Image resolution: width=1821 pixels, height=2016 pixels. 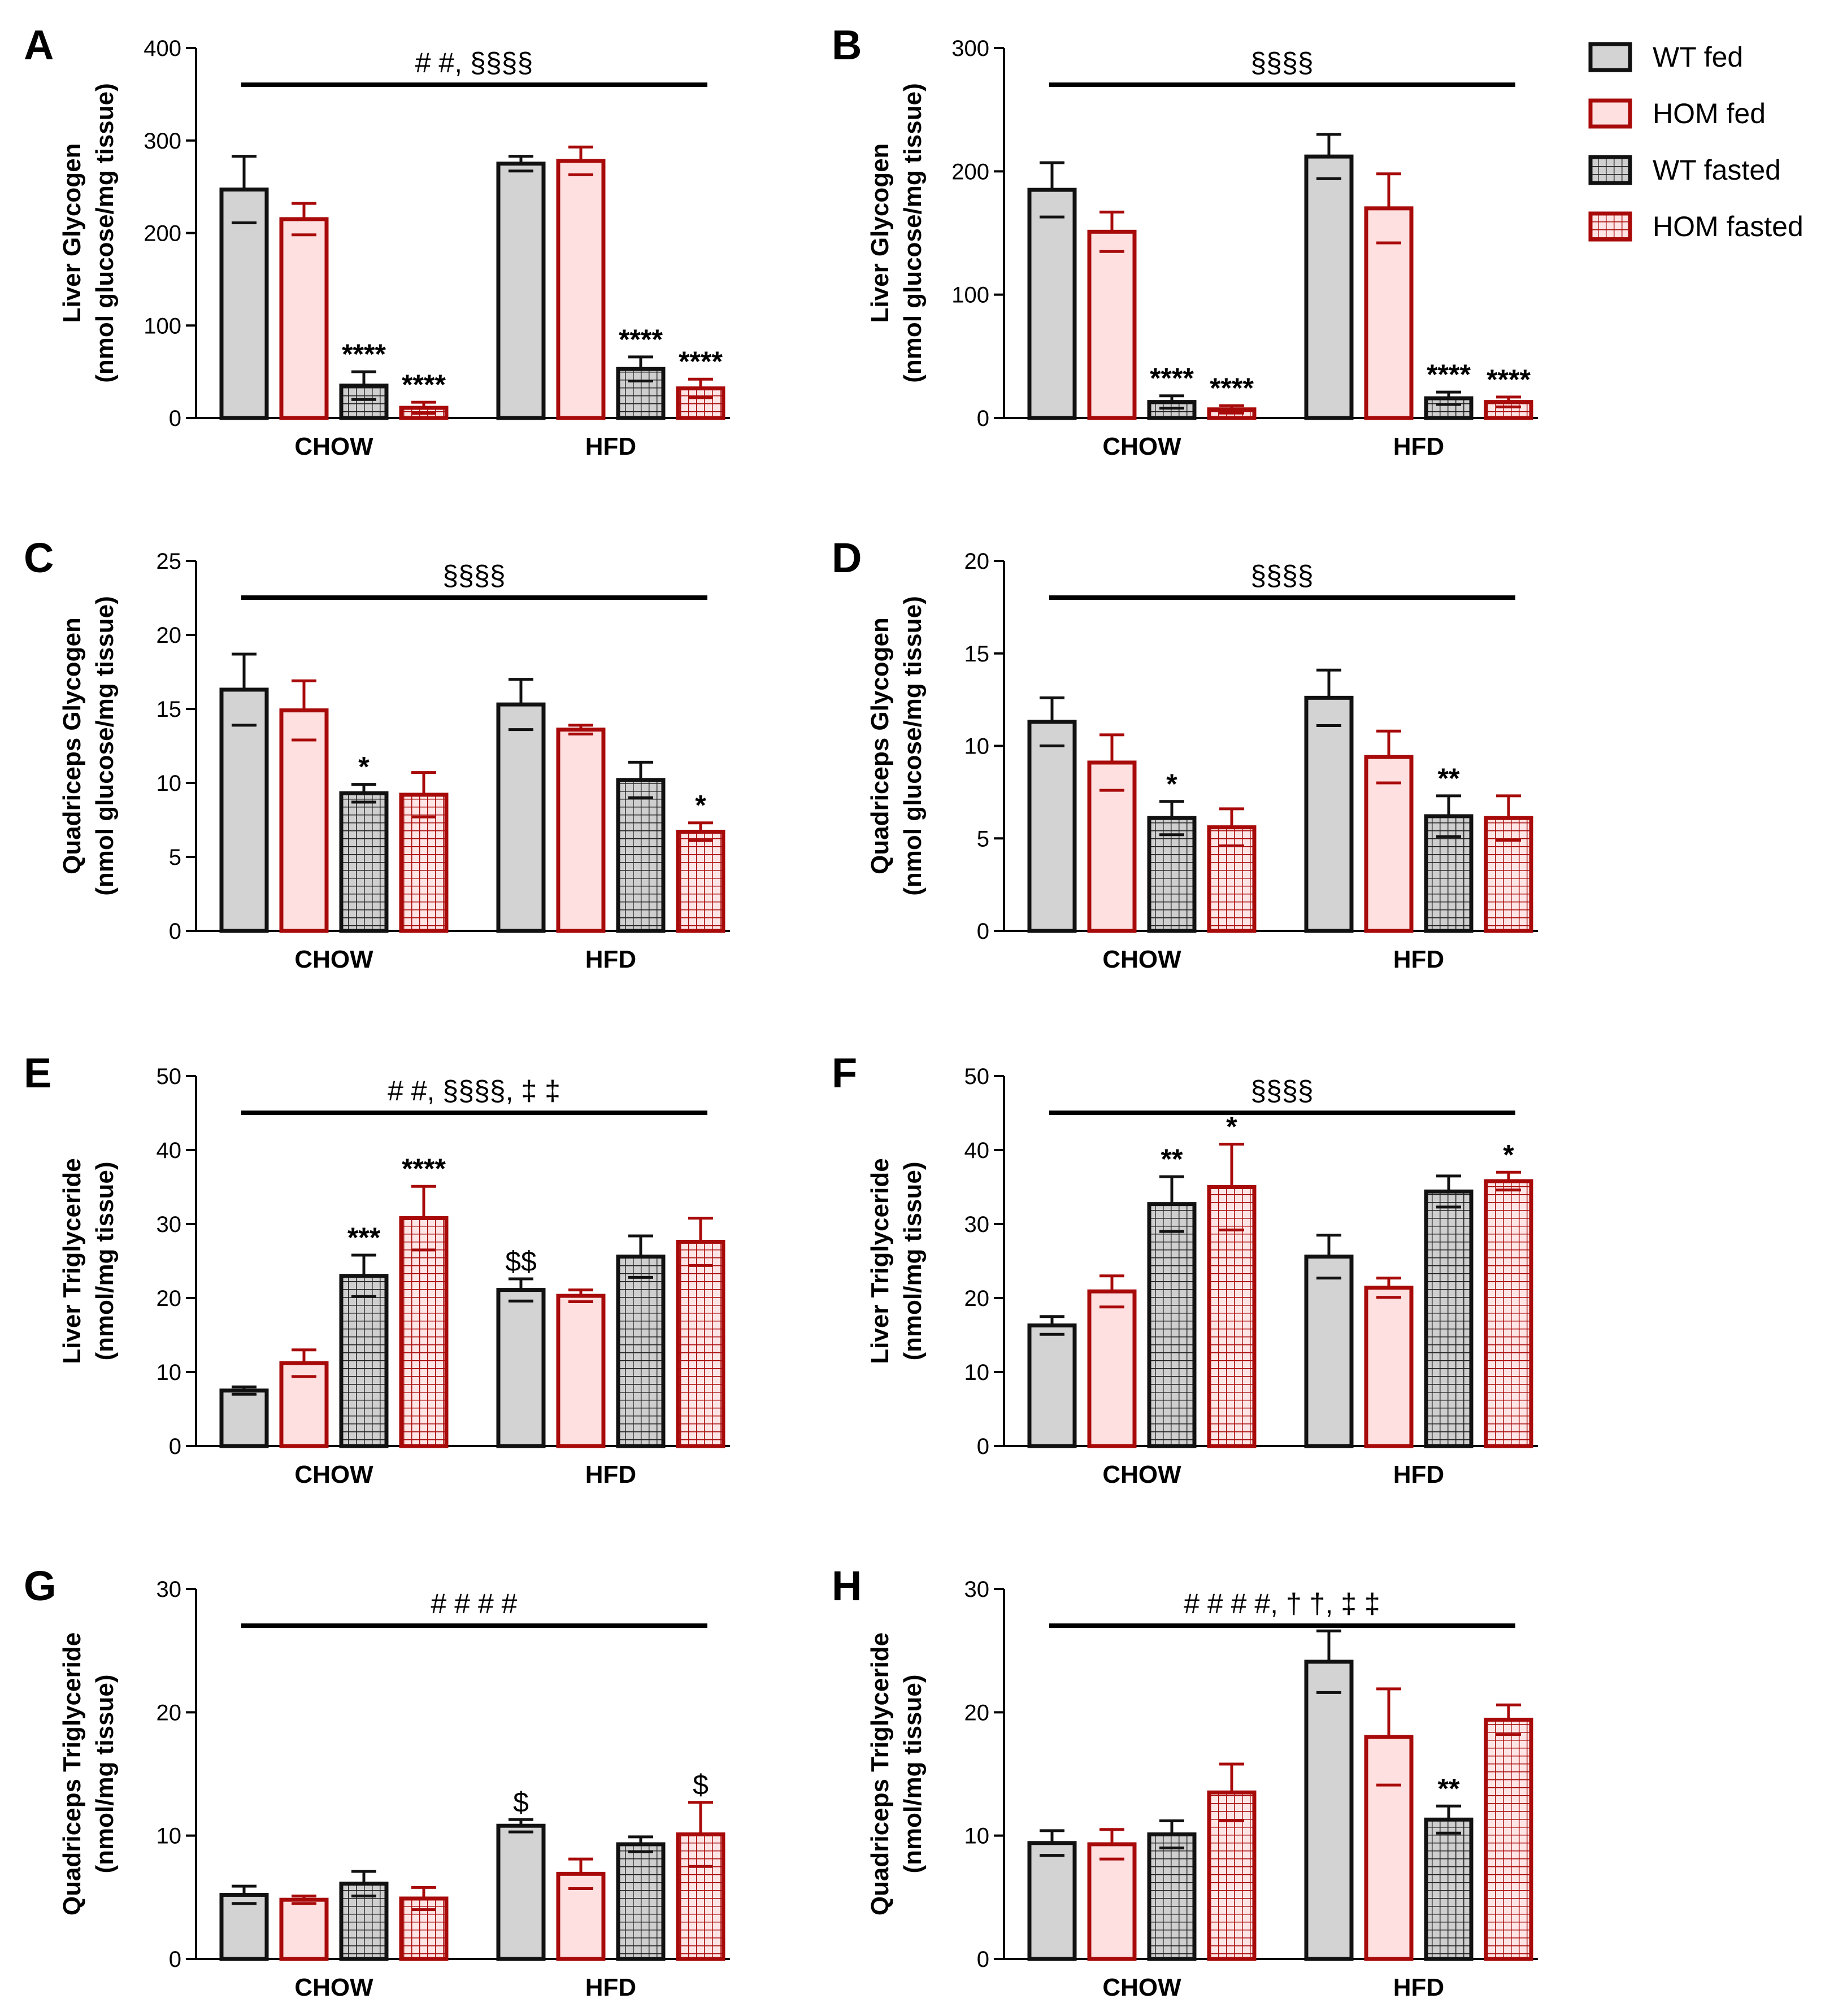 What do you see at coordinates (521, 1261) in the screenshot?
I see `significance-mark: $$` at bounding box center [521, 1261].